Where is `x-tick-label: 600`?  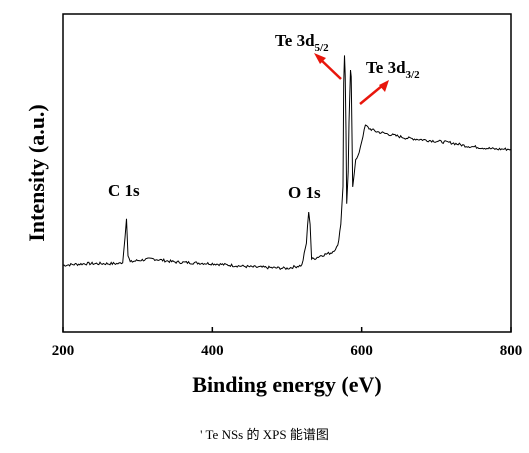
x-tick-label: 600 is located at coordinates (361, 351).